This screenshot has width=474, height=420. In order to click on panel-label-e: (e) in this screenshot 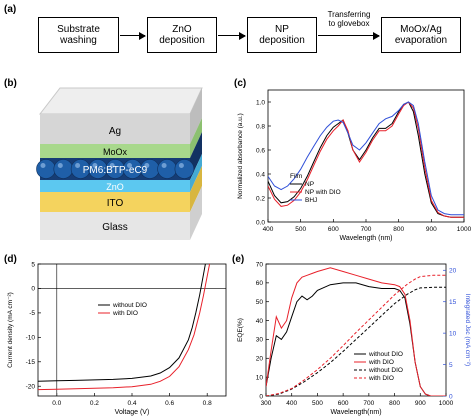, I will do `click(238, 259)`.